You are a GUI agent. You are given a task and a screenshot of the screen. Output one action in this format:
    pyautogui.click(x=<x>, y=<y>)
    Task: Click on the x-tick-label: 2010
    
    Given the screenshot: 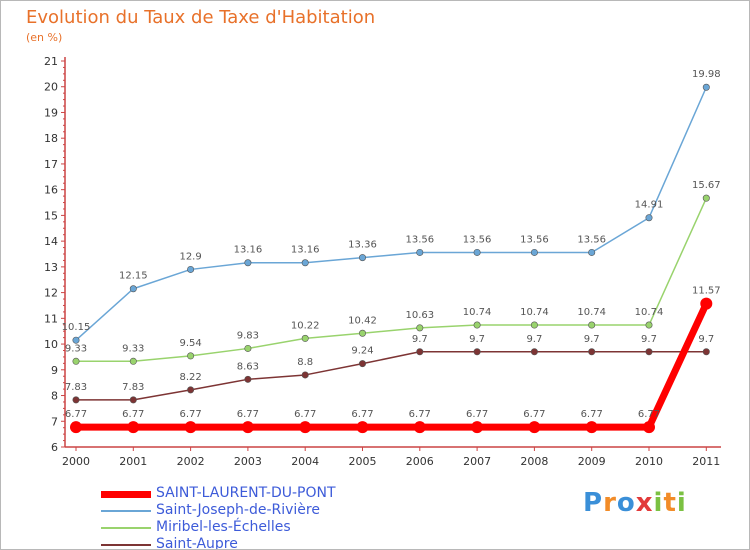 What is the action you would take?
    pyautogui.click(x=649, y=461)
    